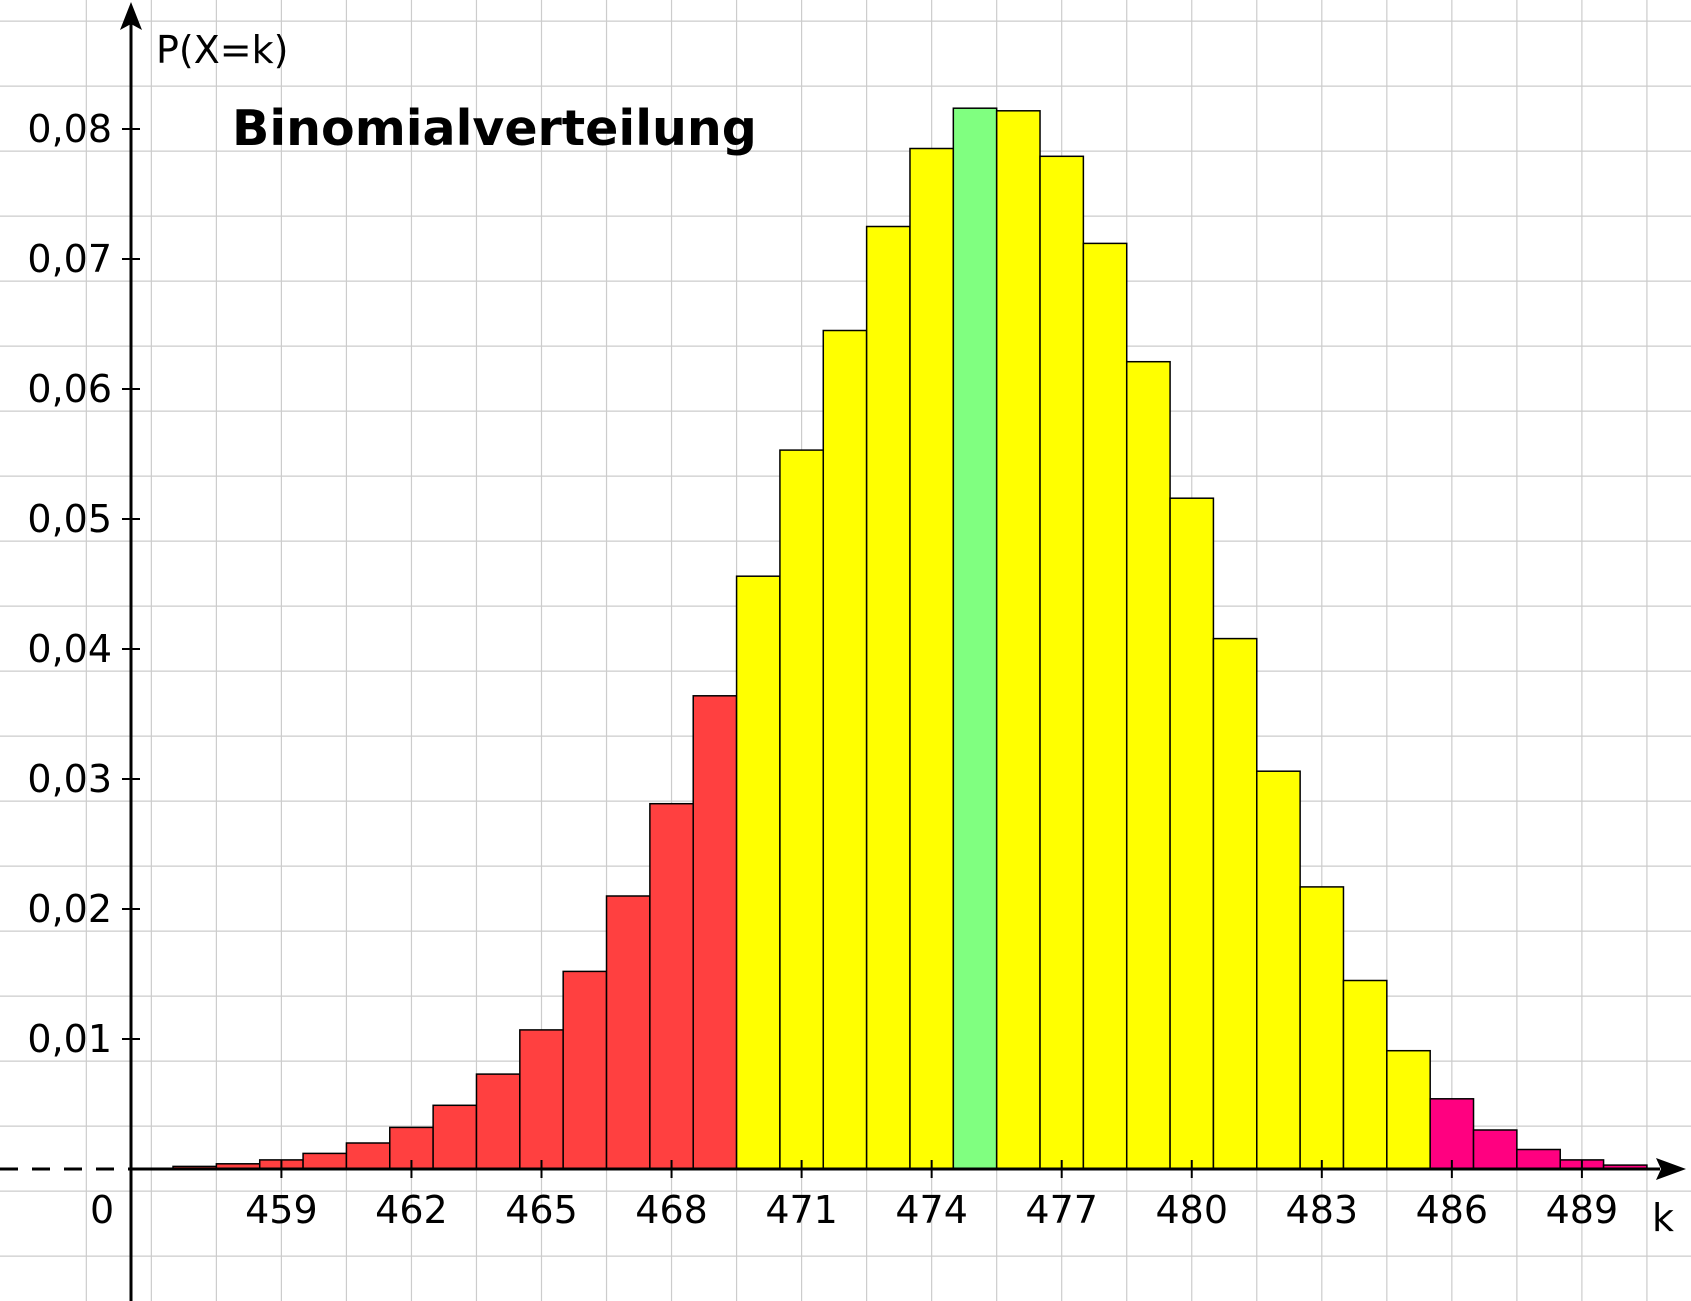 Image resolution: width=1691 pixels, height=1301 pixels. What do you see at coordinates (69, 259) in the screenshot?
I see `y-tick-label: 0,07` at bounding box center [69, 259].